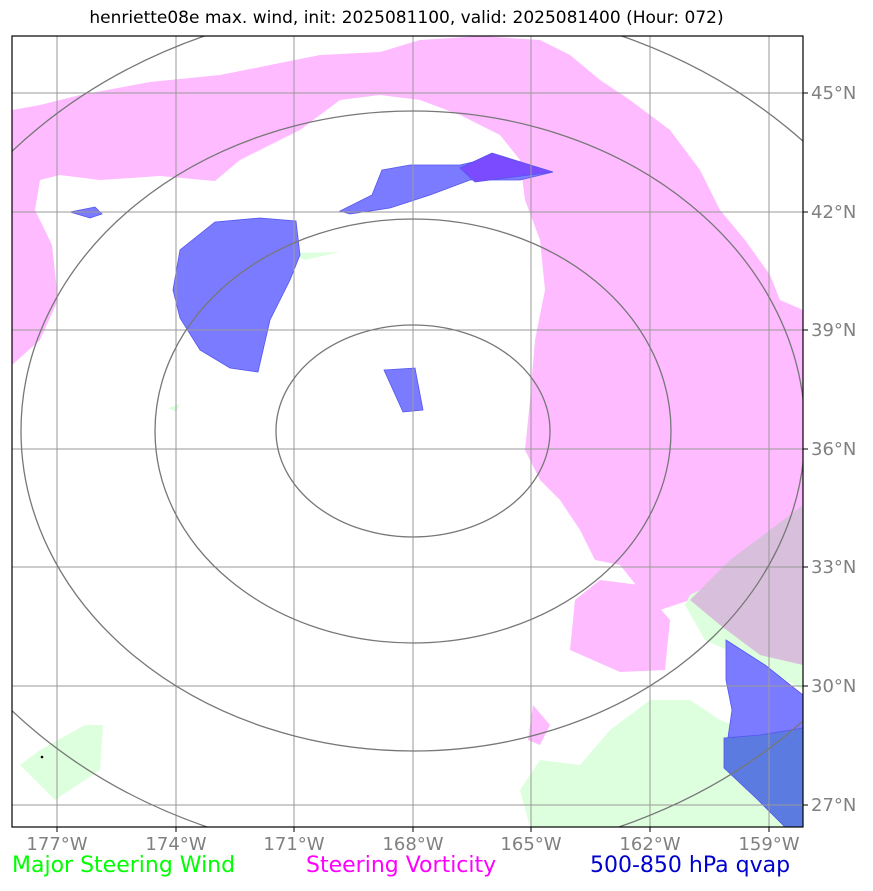 The image size is (873, 891). What do you see at coordinates (649, 844) in the screenshot?
I see `lon-label-162w: 162°W` at bounding box center [649, 844].